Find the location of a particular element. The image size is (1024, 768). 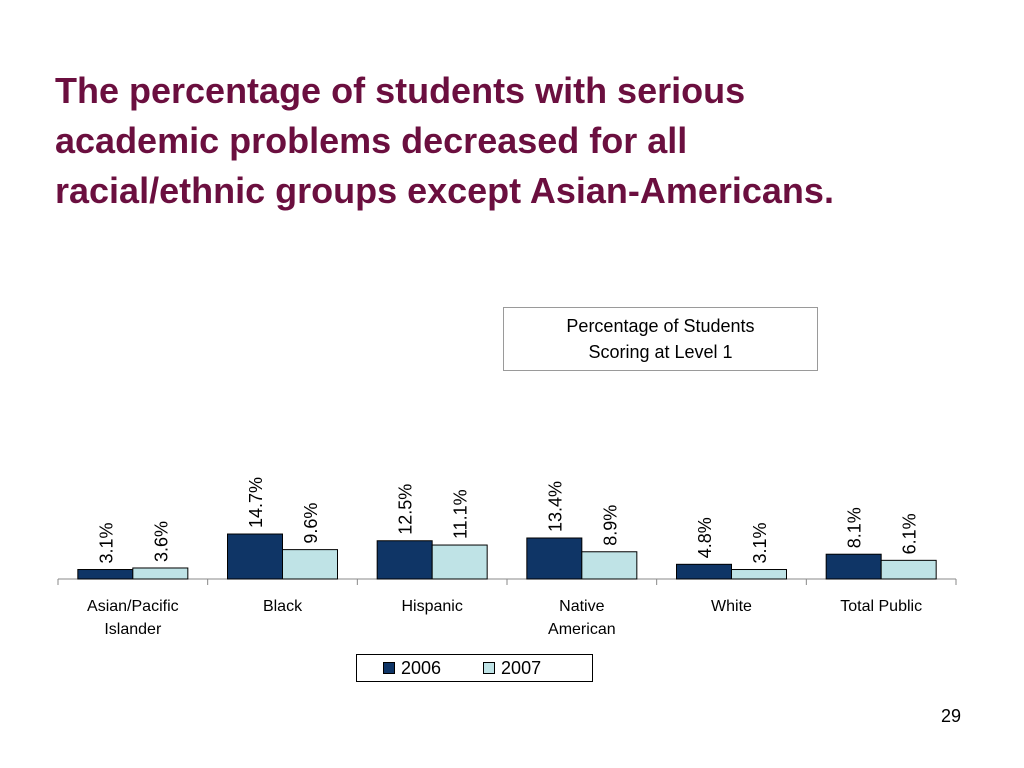

data-label-2007-4: 3.1% is located at coordinates (760, 542).